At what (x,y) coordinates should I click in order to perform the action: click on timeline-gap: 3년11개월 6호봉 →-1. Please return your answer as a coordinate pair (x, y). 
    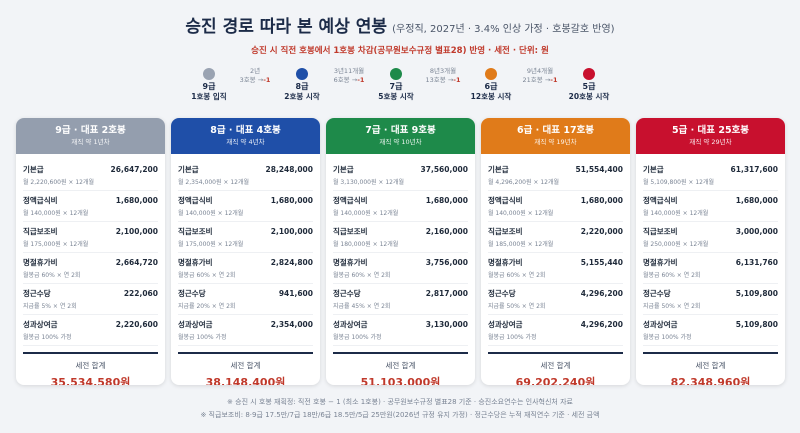
    Looking at the image, I should click on (349, 76).